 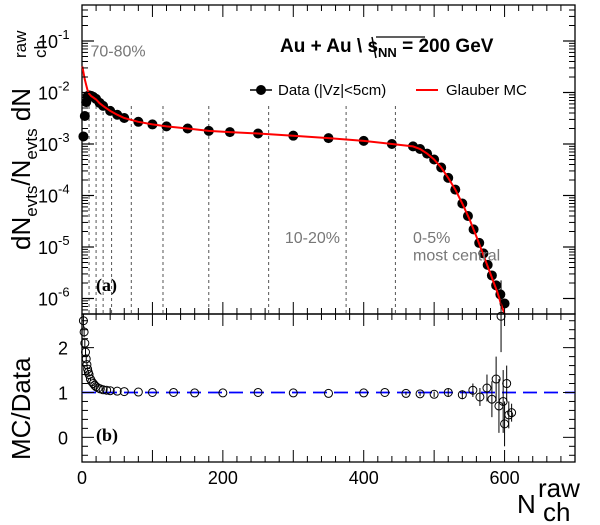 I want to click on y-tick-label: 10⁻², so click(x=54, y=90).